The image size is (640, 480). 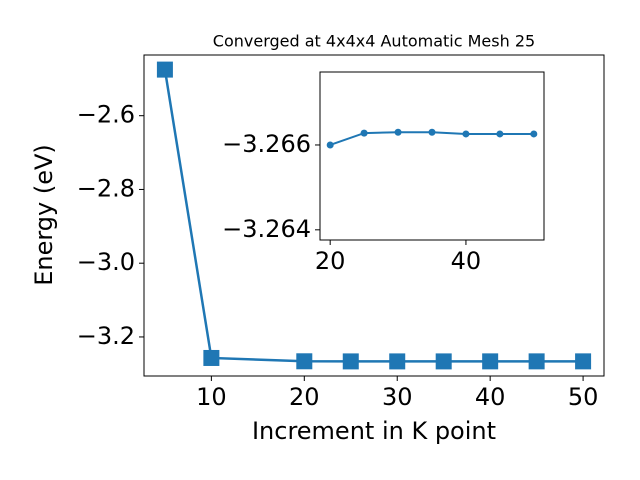 I want to click on plot-frame, so click(x=432, y=156).